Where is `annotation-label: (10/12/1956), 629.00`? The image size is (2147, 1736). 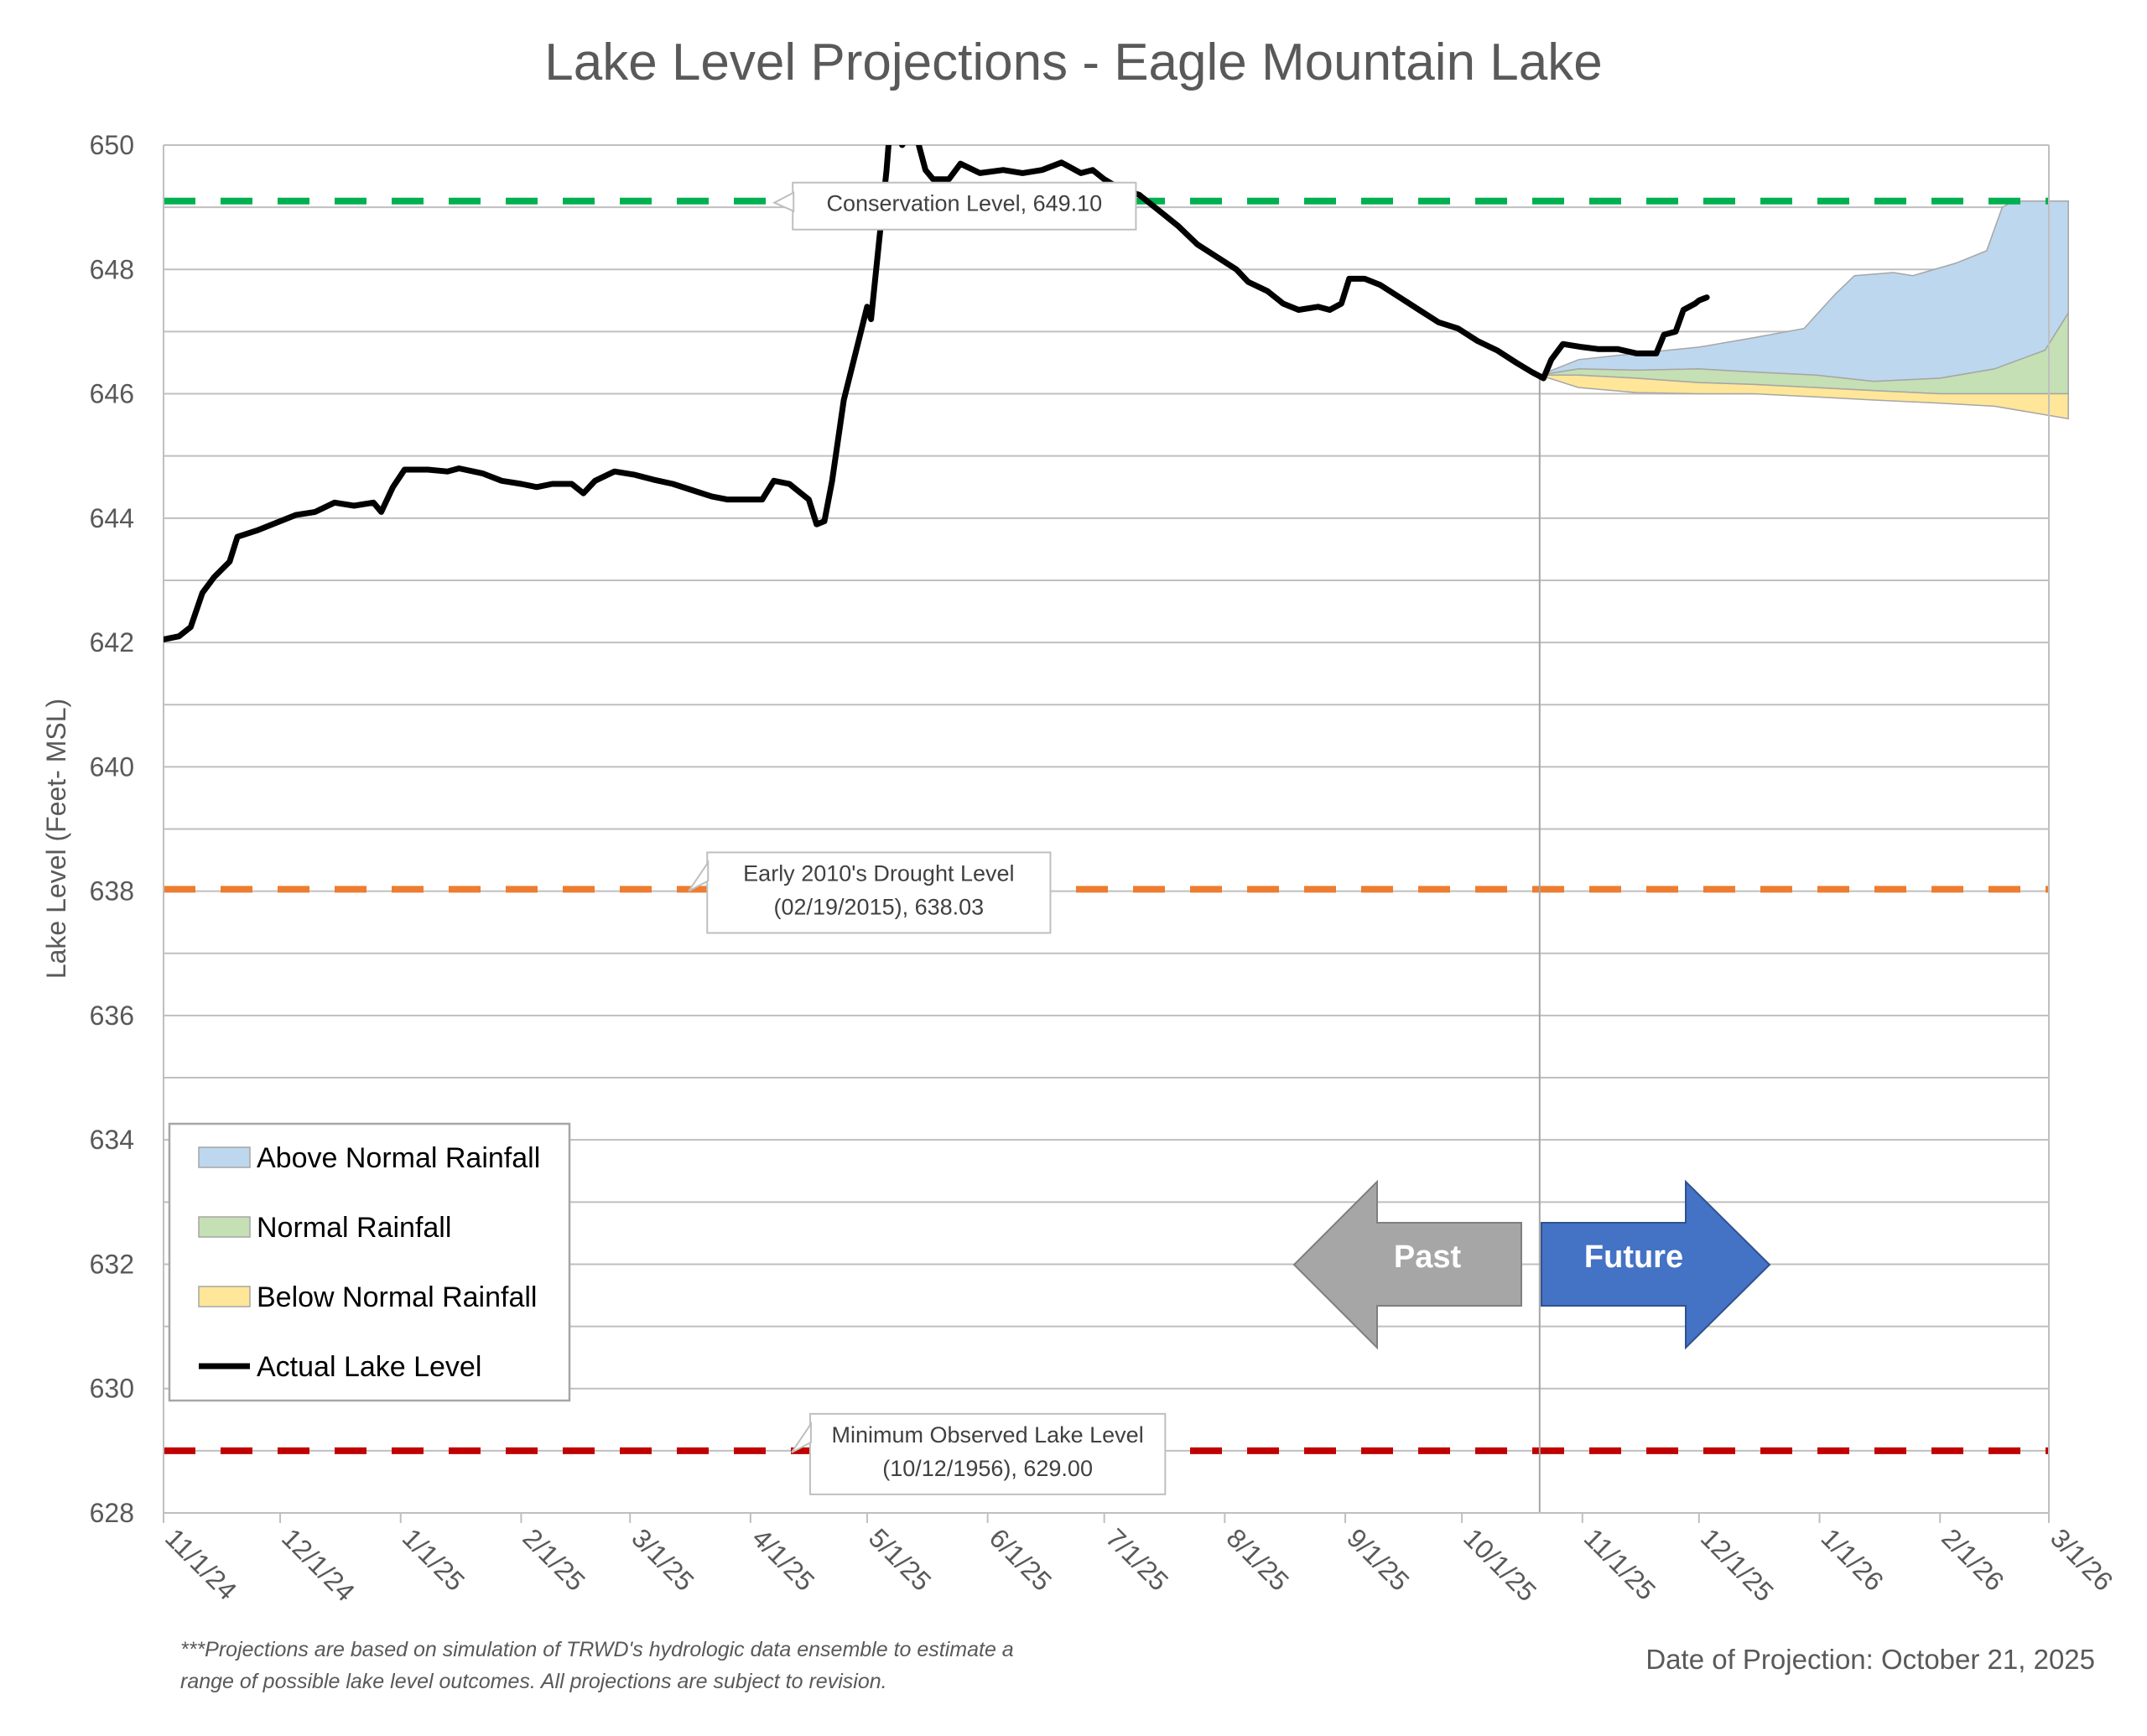 annotation-label: (10/12/1956), 629.00 is located at coordinates (987, 1469).